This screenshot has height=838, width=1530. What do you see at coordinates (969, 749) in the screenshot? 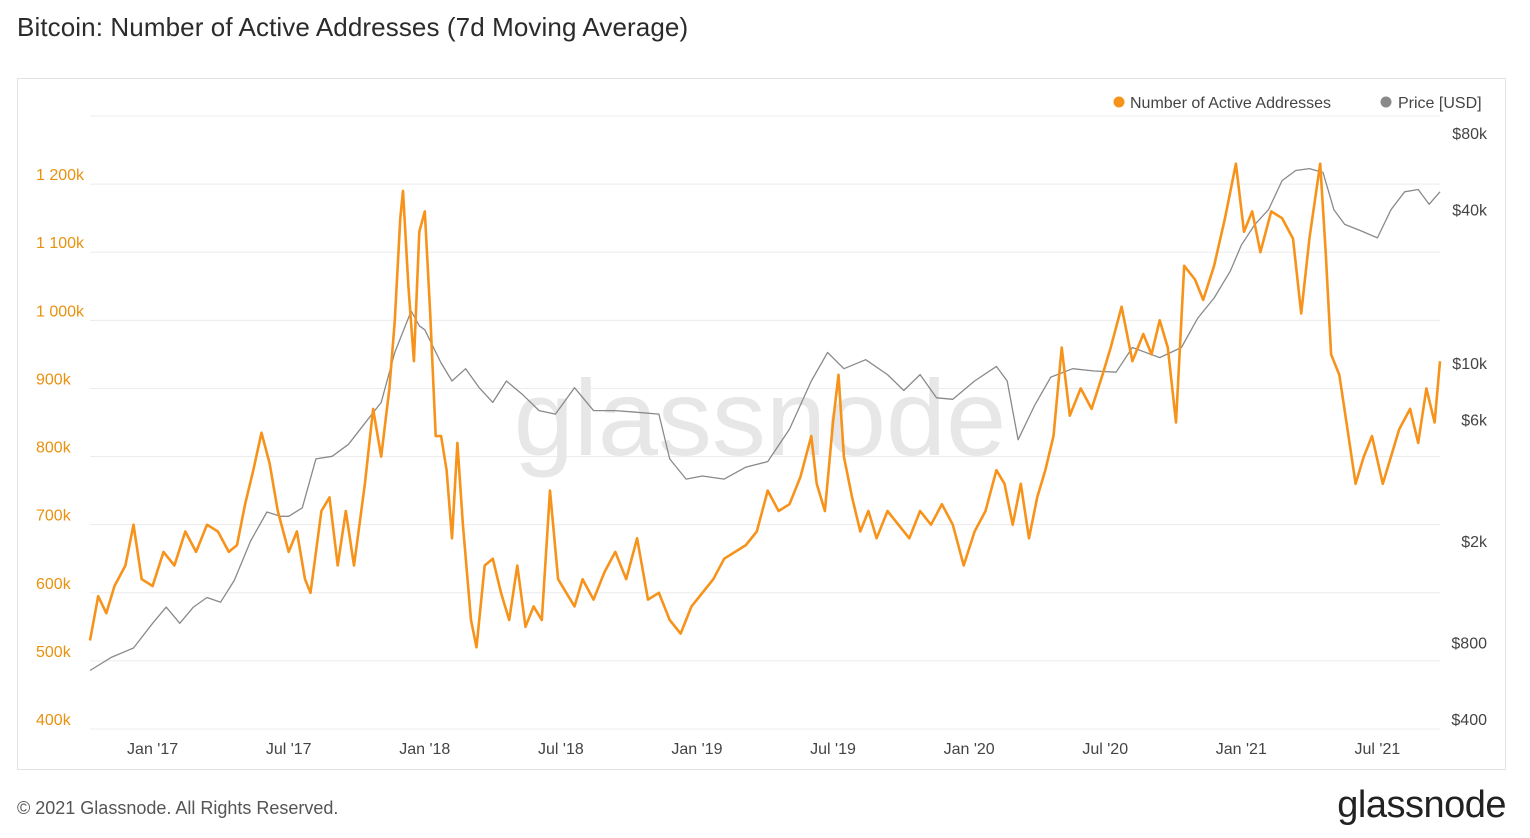
I see `x-tick-label: Jan '20` at bounding box center [969, 749].